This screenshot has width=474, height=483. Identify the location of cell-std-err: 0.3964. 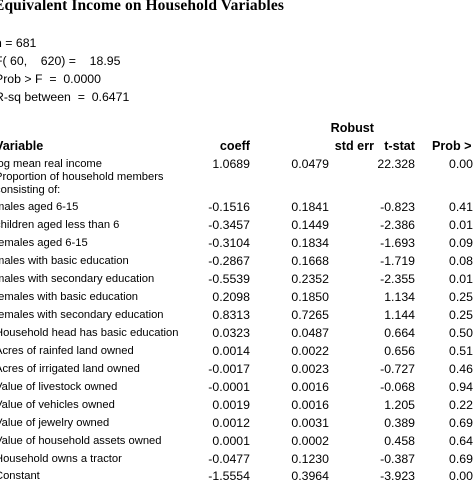
(310, 476).